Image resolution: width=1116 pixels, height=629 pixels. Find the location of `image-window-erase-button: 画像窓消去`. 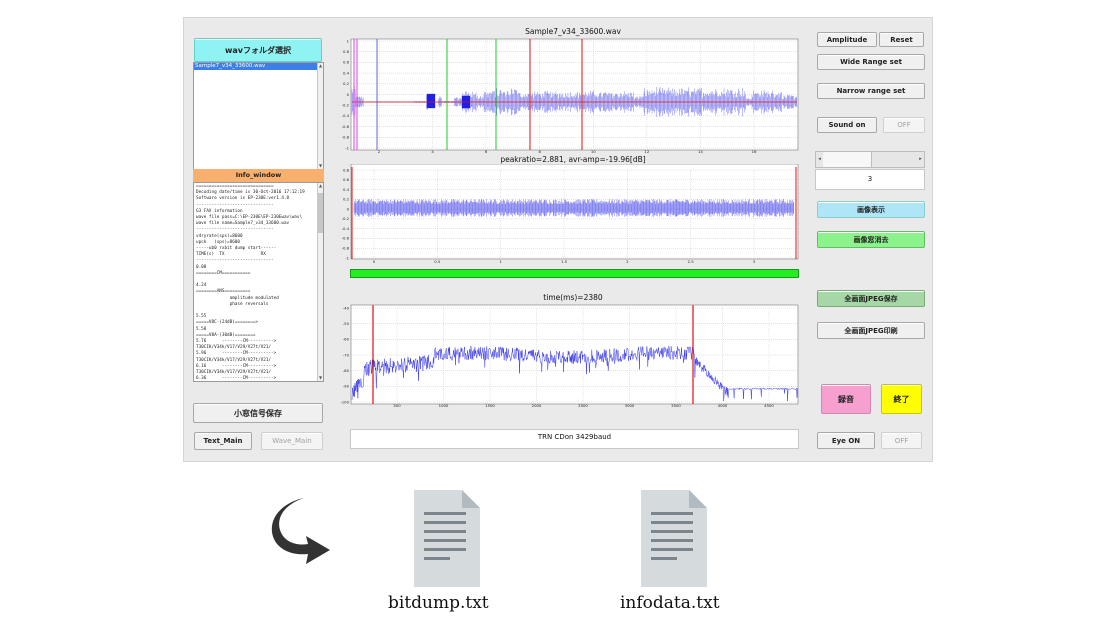

image-window-erase-button: 画像窓消去 is located at coordinates (871, 239).